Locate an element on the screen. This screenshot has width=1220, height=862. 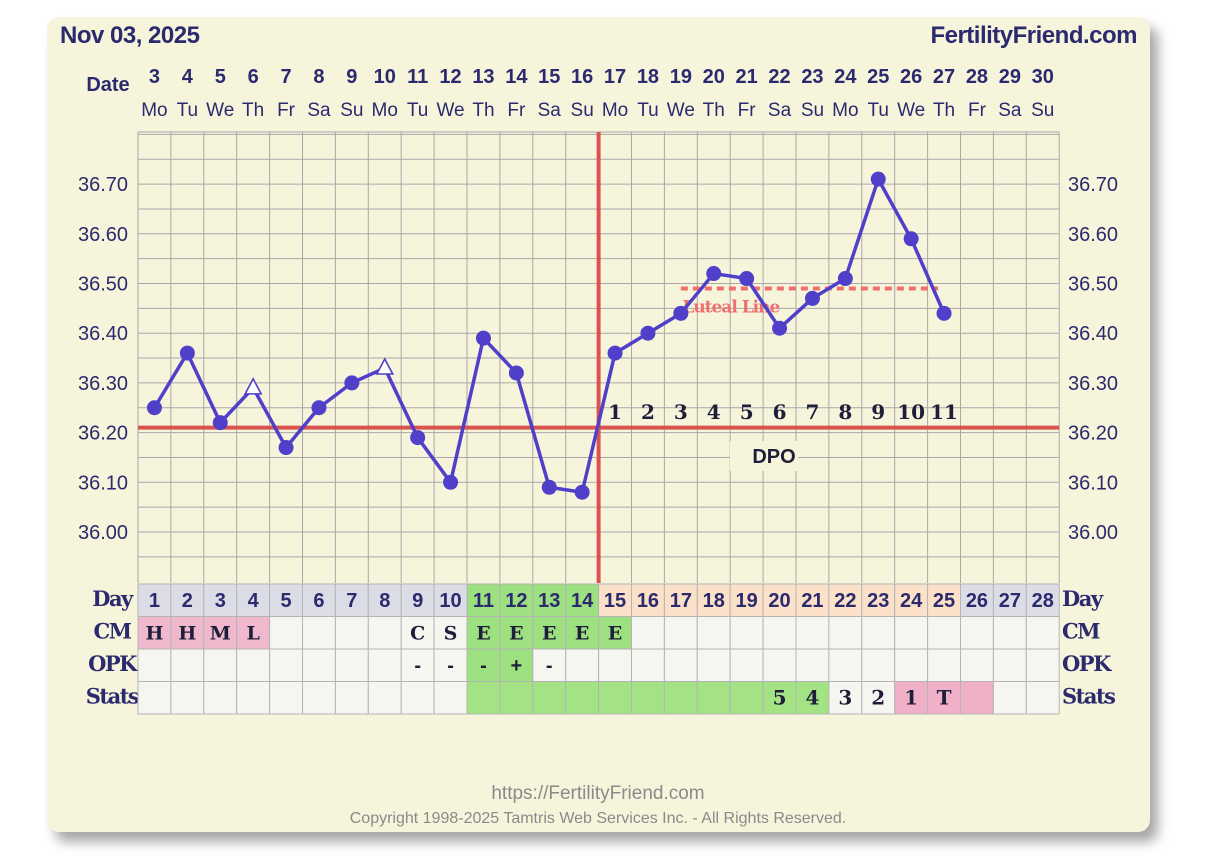
date-tick: 19 is located at coordinates (681, 77).